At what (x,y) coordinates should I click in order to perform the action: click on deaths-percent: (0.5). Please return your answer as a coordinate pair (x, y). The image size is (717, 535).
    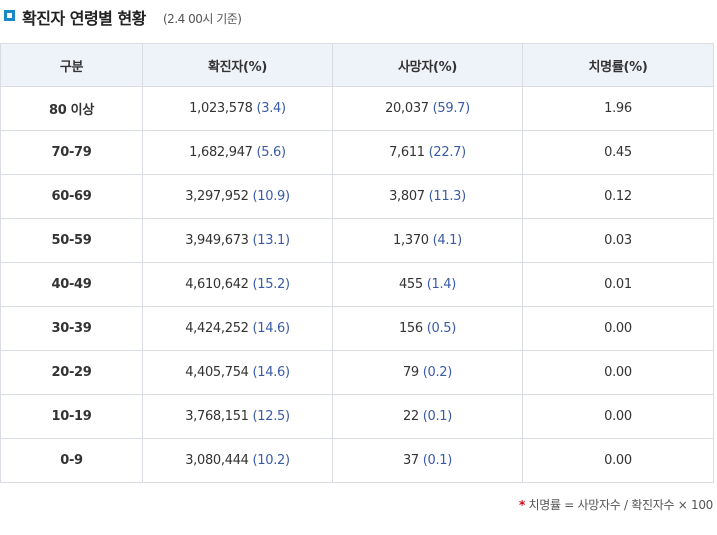
    Looking at the image, I should click on (441, 328).